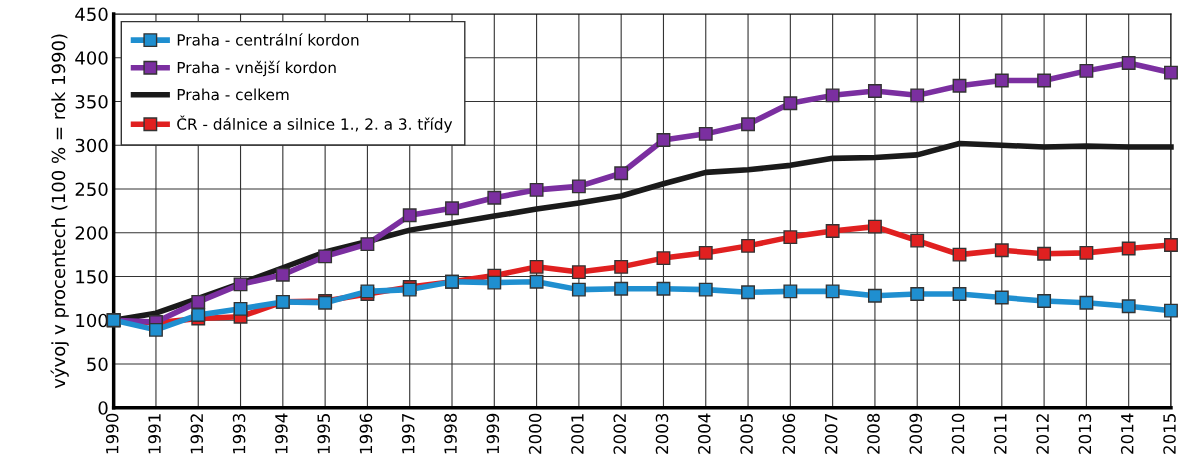 This screenshot has width=1184, height=466. Describe the element at coordinates (91, 189) in the screenshot. I see `y-tick-label: 250` at that location.